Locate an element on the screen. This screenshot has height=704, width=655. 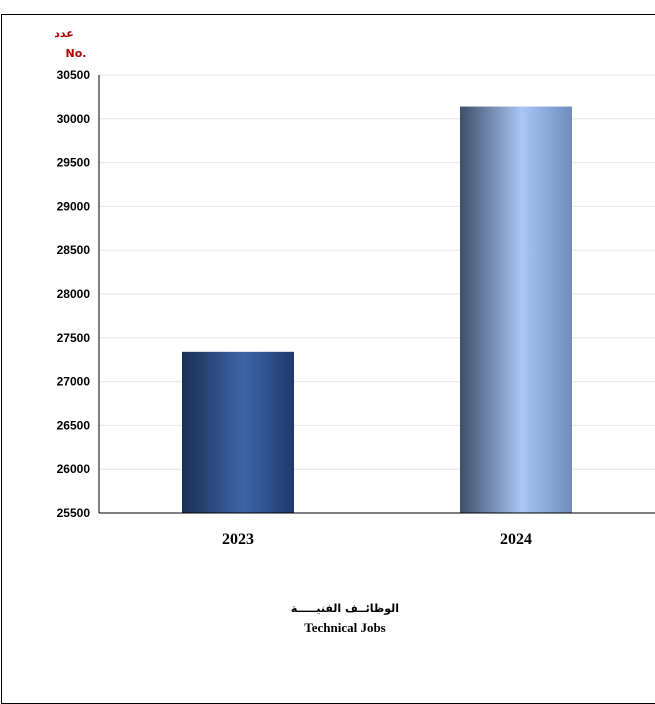
y-tick-label: 29000 is located at coordinates (74, 206).